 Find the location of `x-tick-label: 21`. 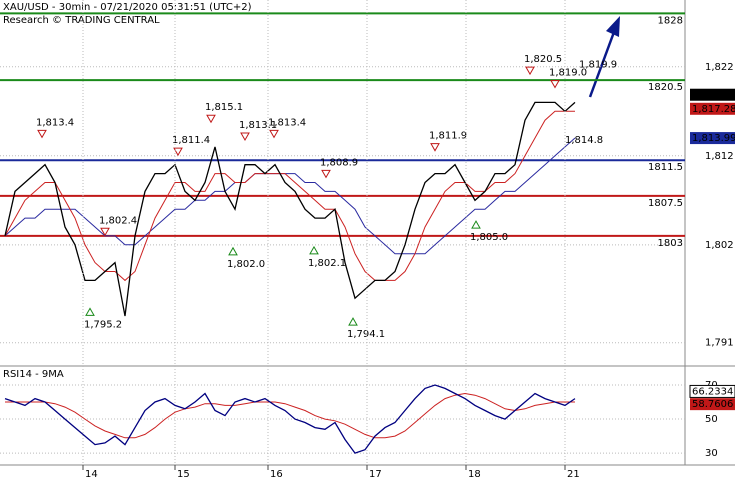

x-tick-label: 21 is located at coordinates (573, 474).